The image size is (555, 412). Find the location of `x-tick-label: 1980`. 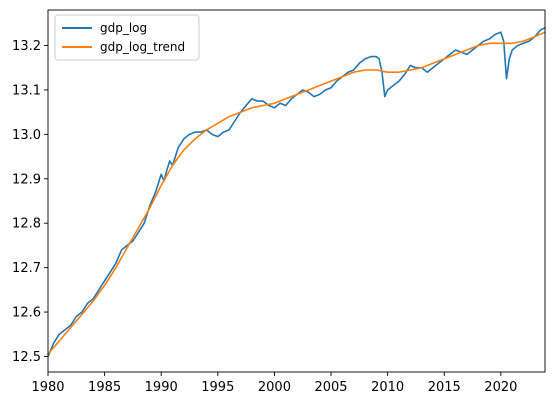

x-tick-label: 1980 is located at coordinates (47, 387).